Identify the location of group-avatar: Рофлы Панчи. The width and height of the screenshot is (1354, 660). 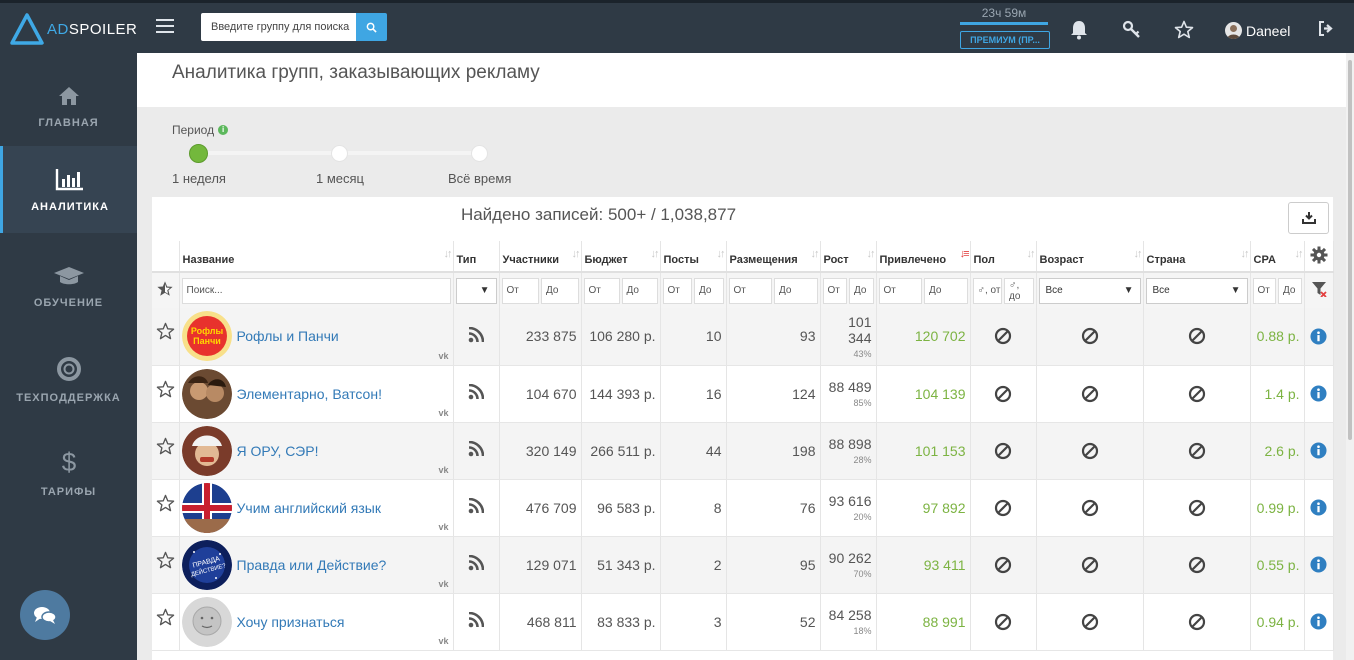
(206, 336).